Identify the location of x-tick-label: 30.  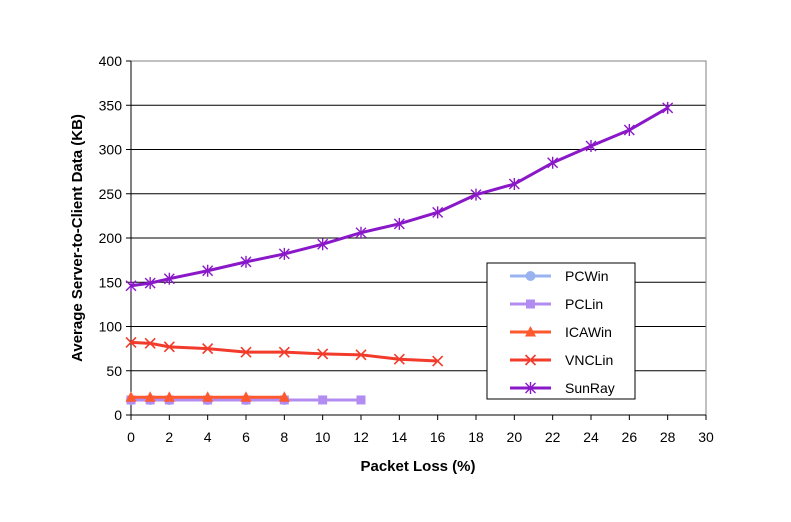
(706, 437).